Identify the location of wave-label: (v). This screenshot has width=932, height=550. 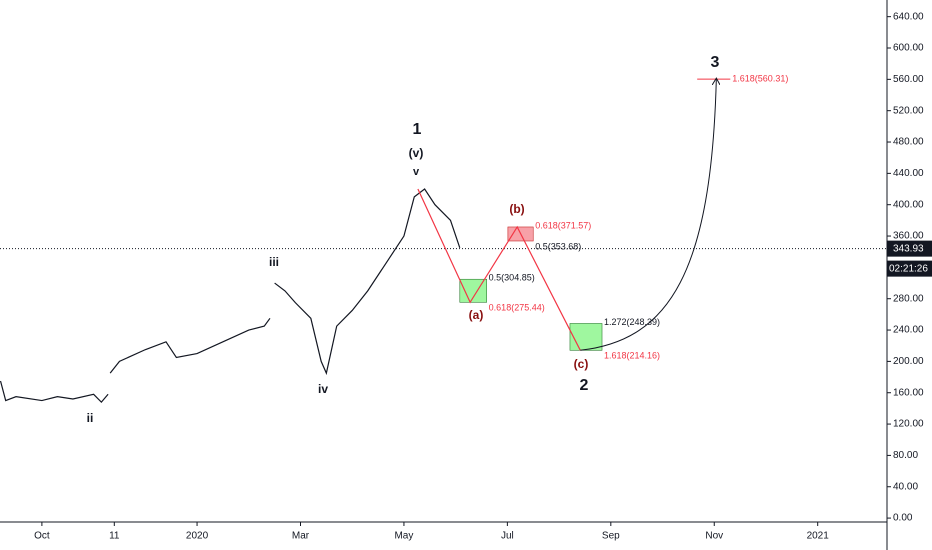
(416, 153).